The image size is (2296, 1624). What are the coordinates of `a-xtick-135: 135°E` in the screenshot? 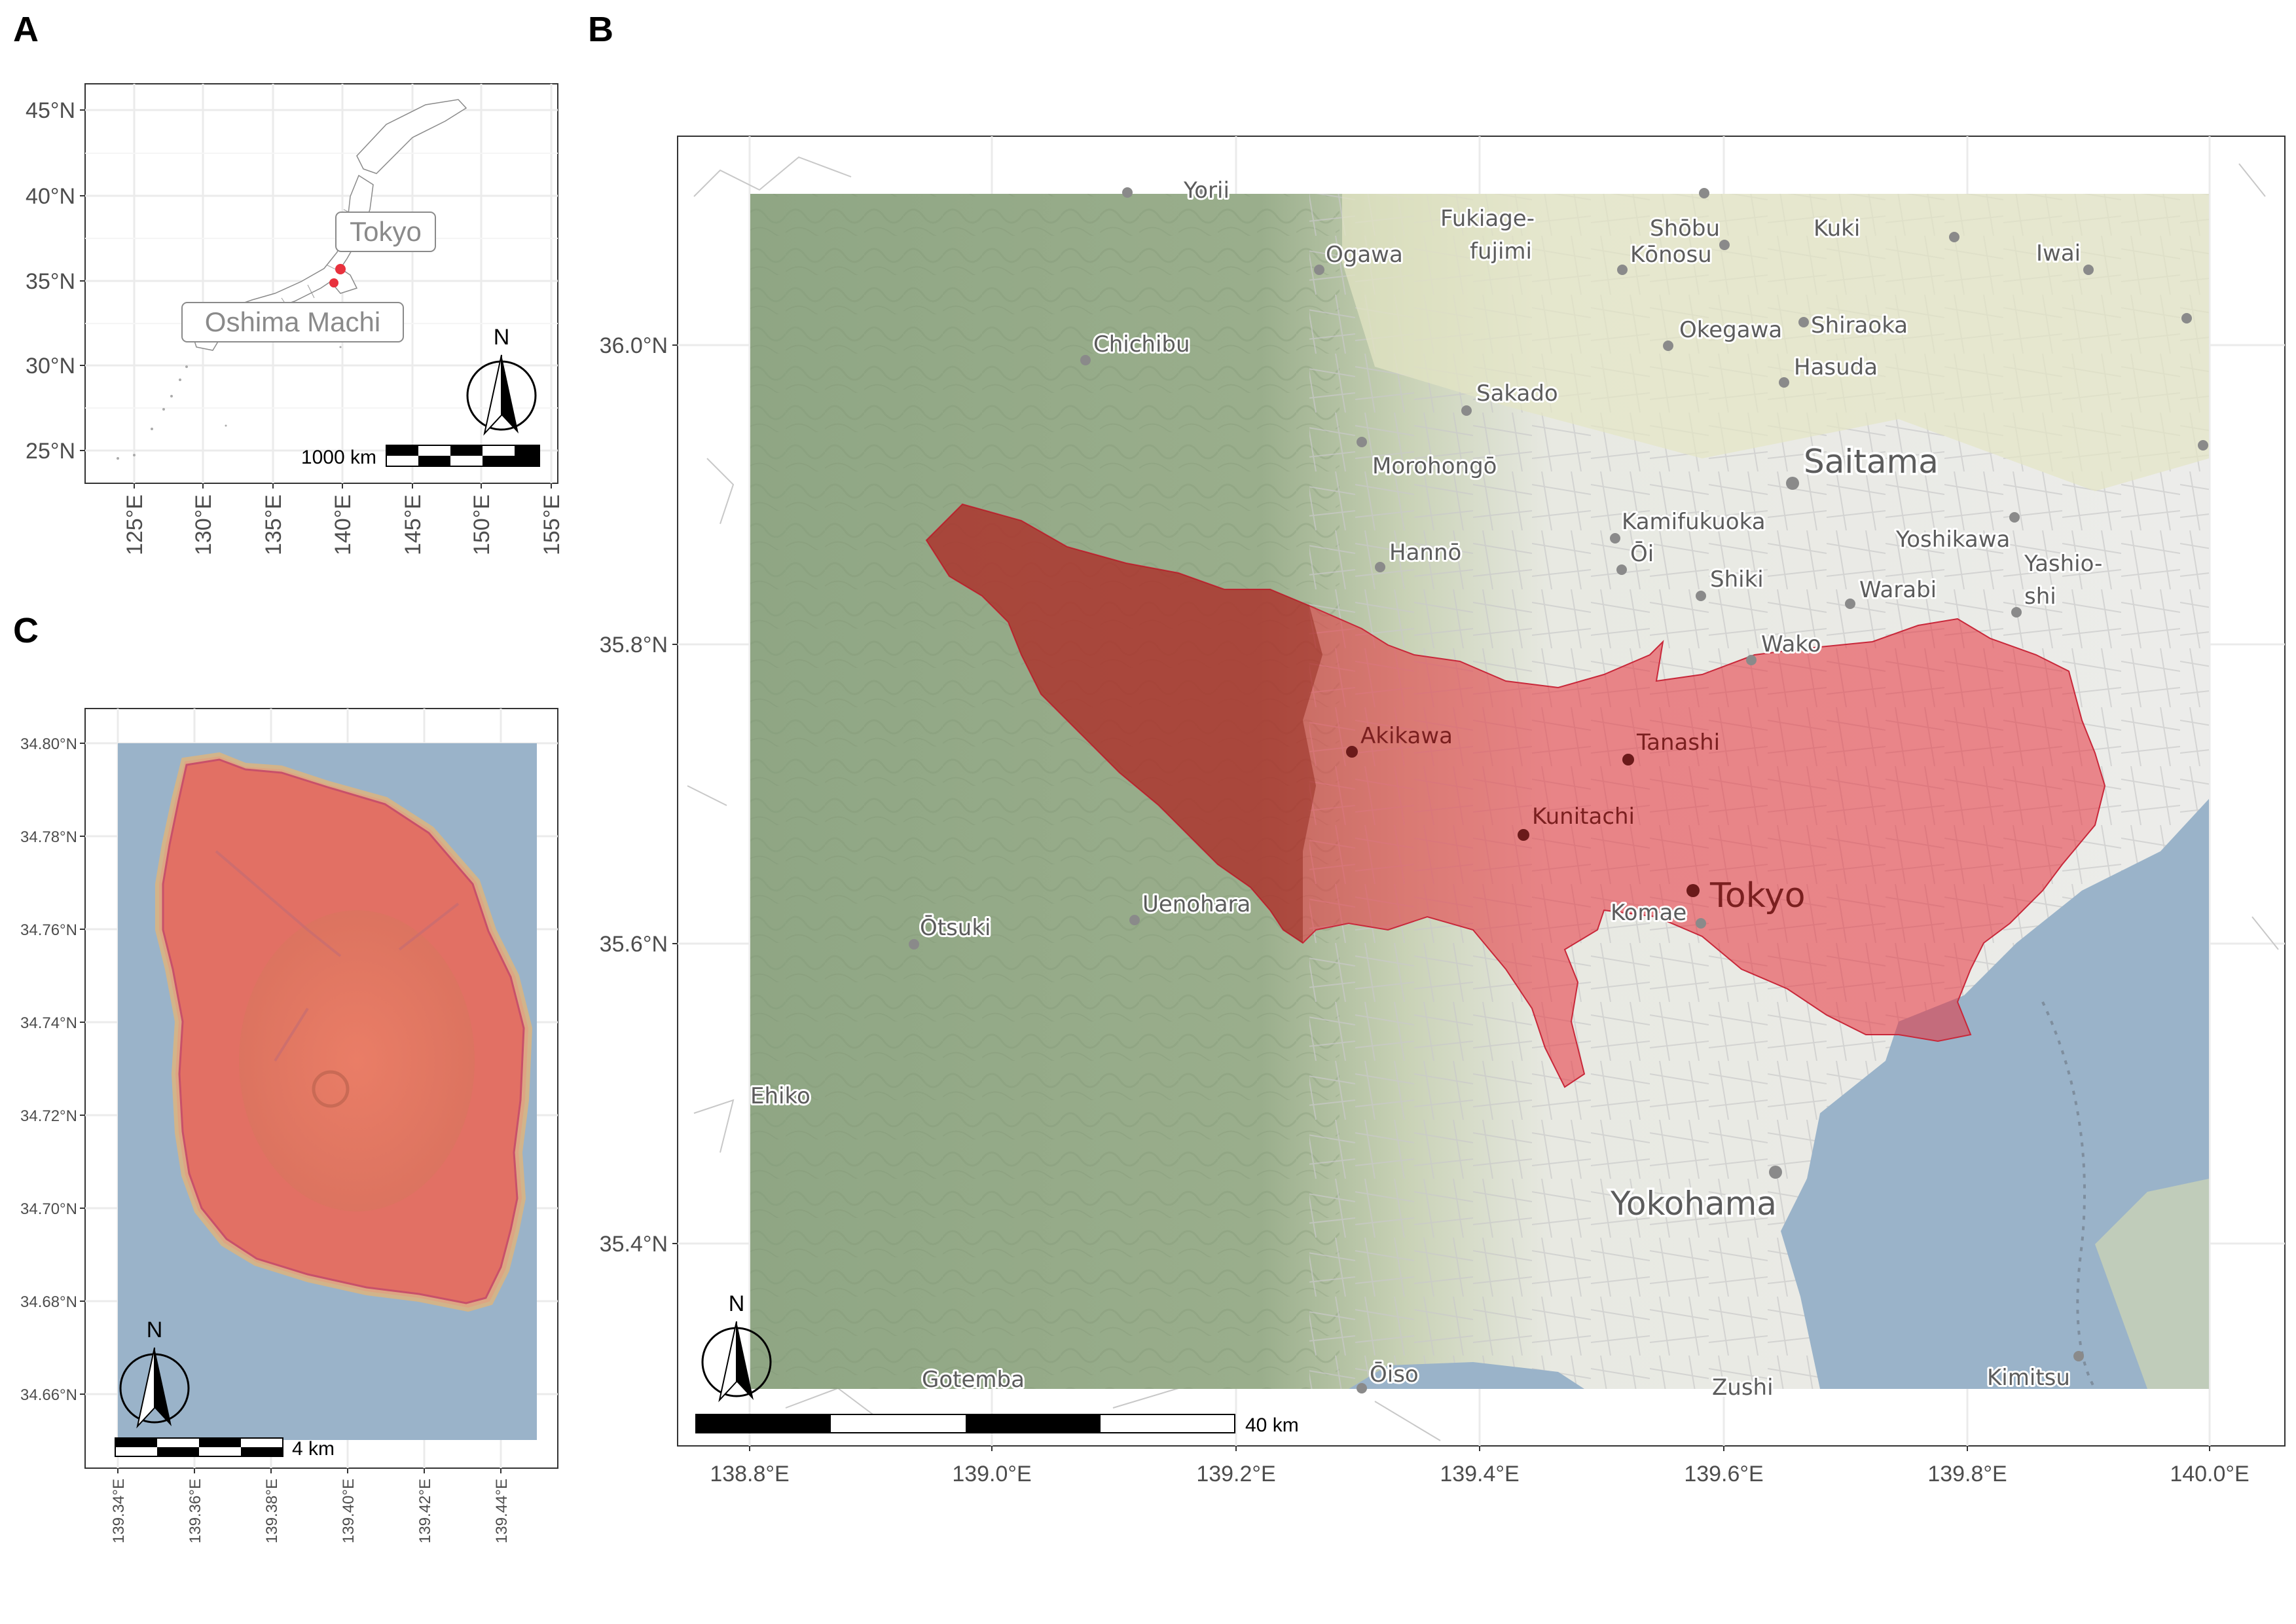 It's located at (273, 524).